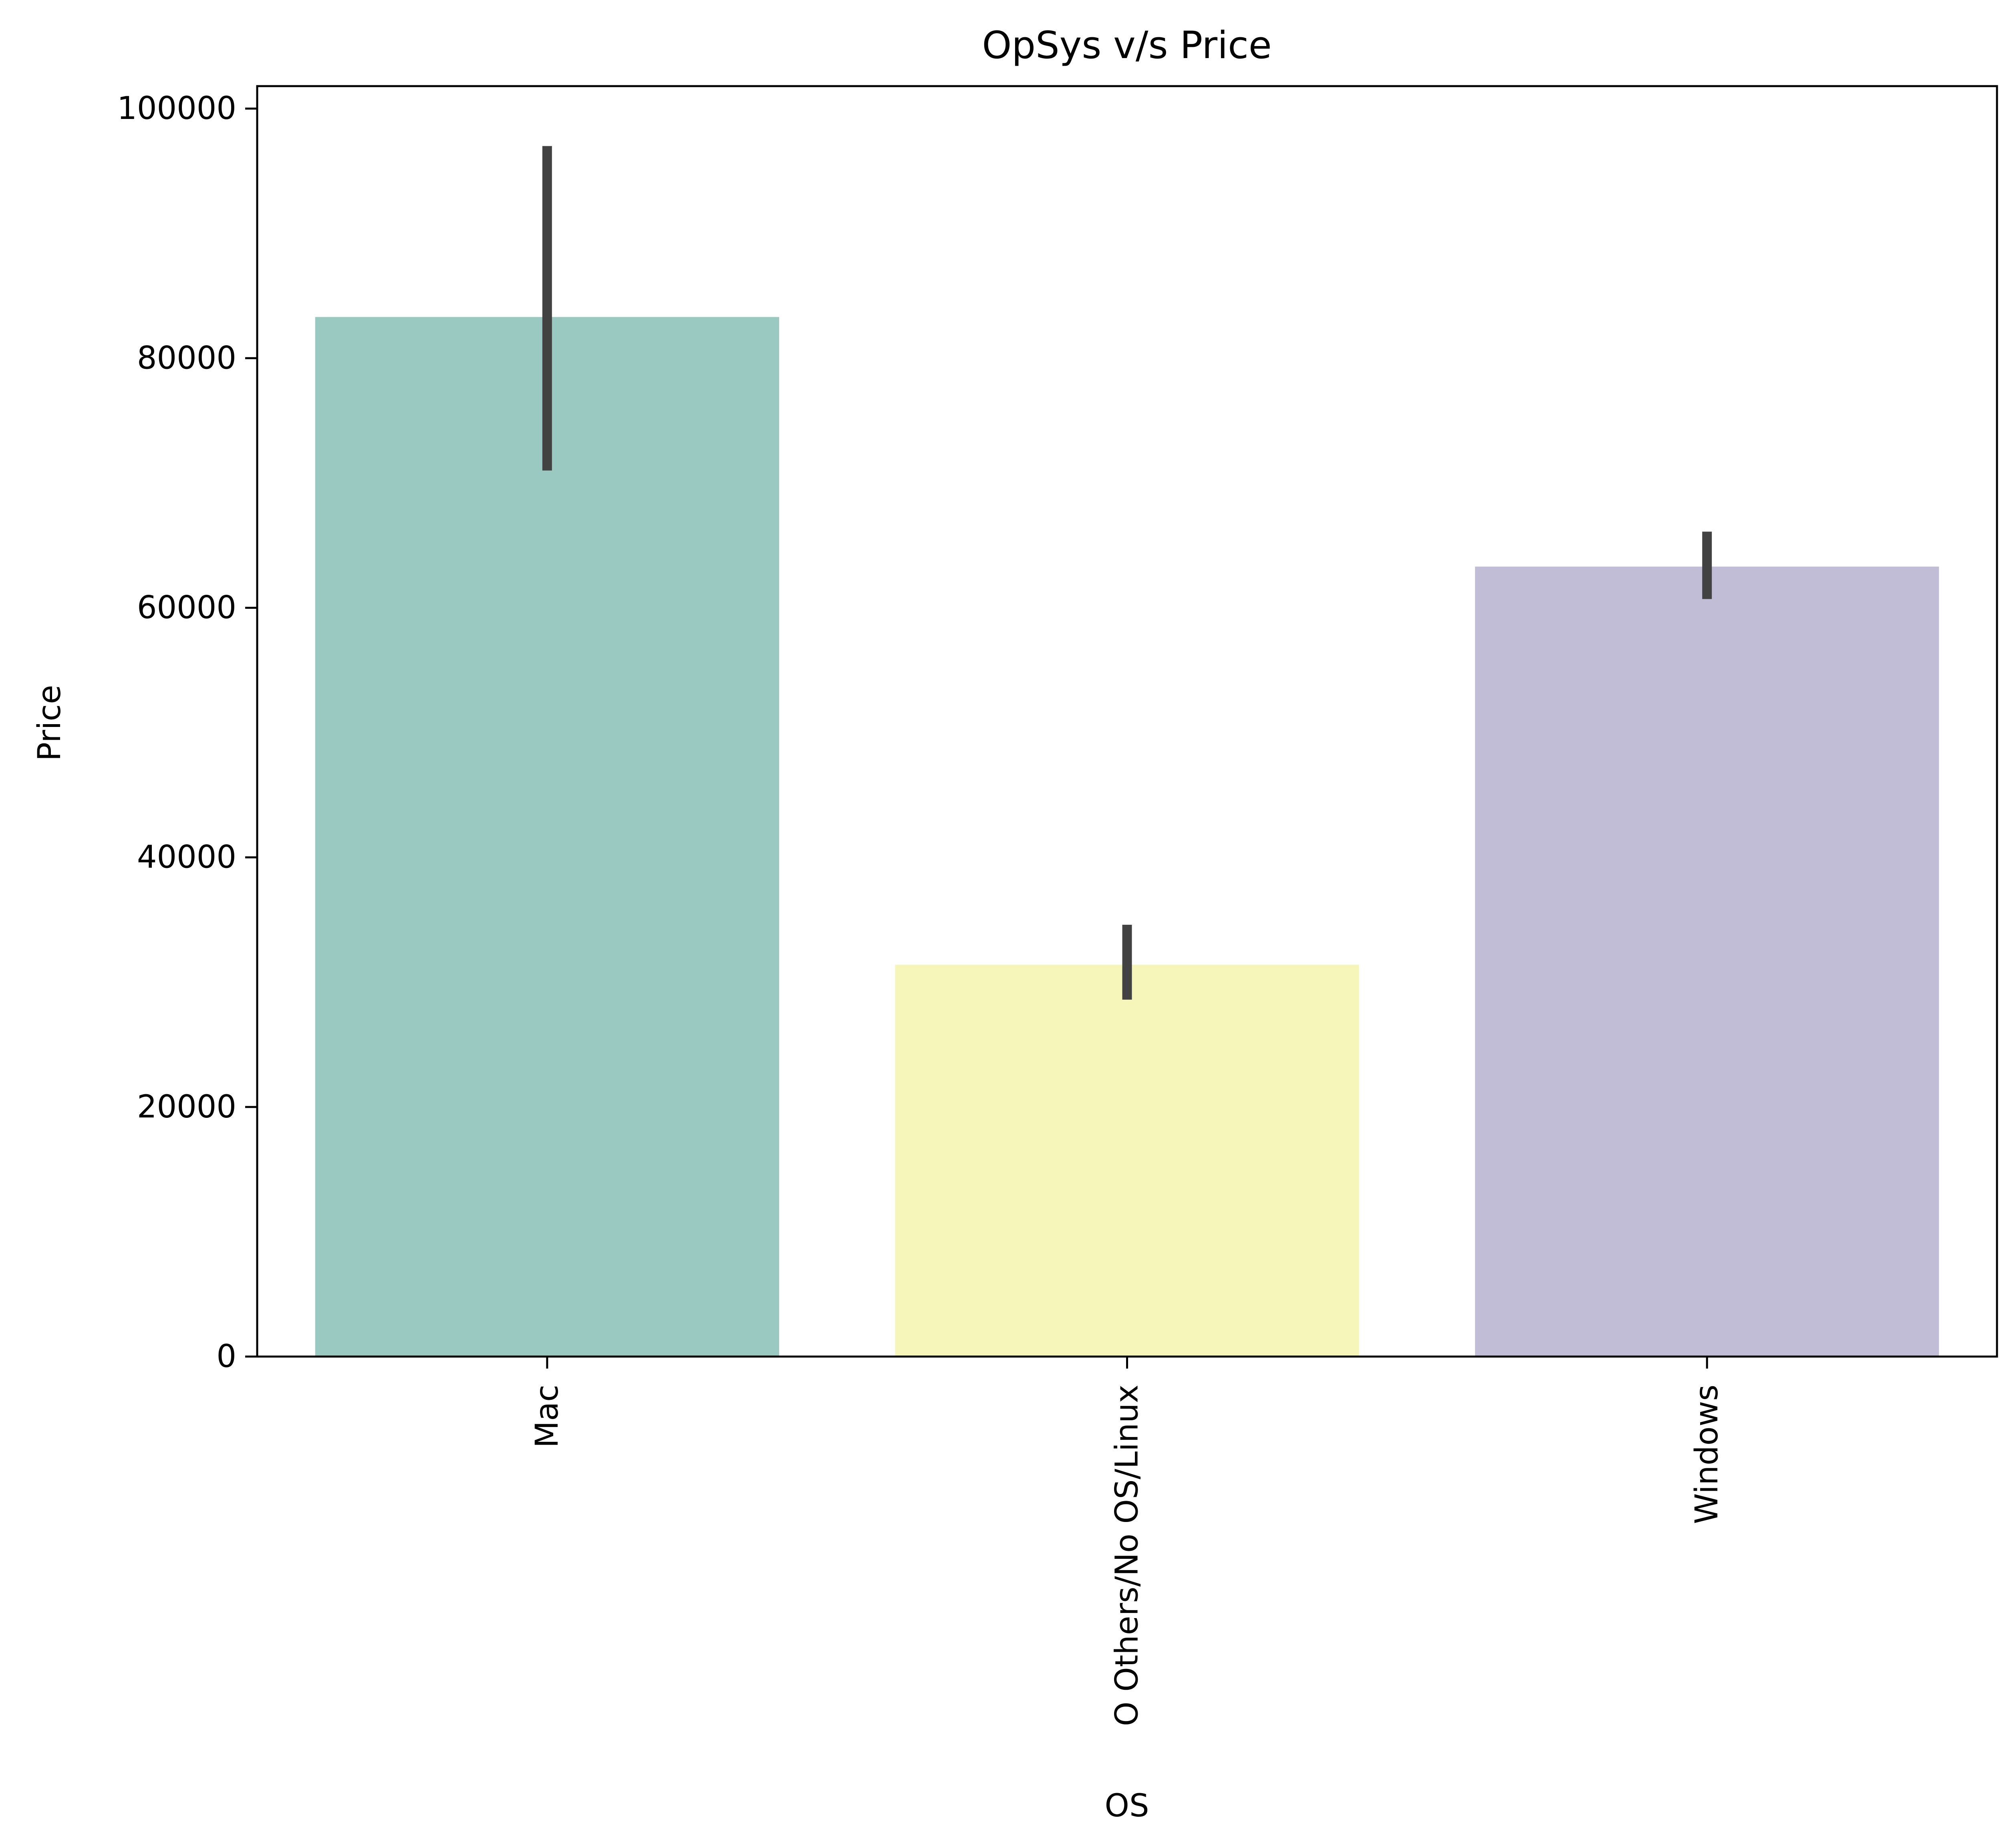  Describe the element at coordinates (50, 723) in the screenshot. I see `y-axis-label: Price` at that location.